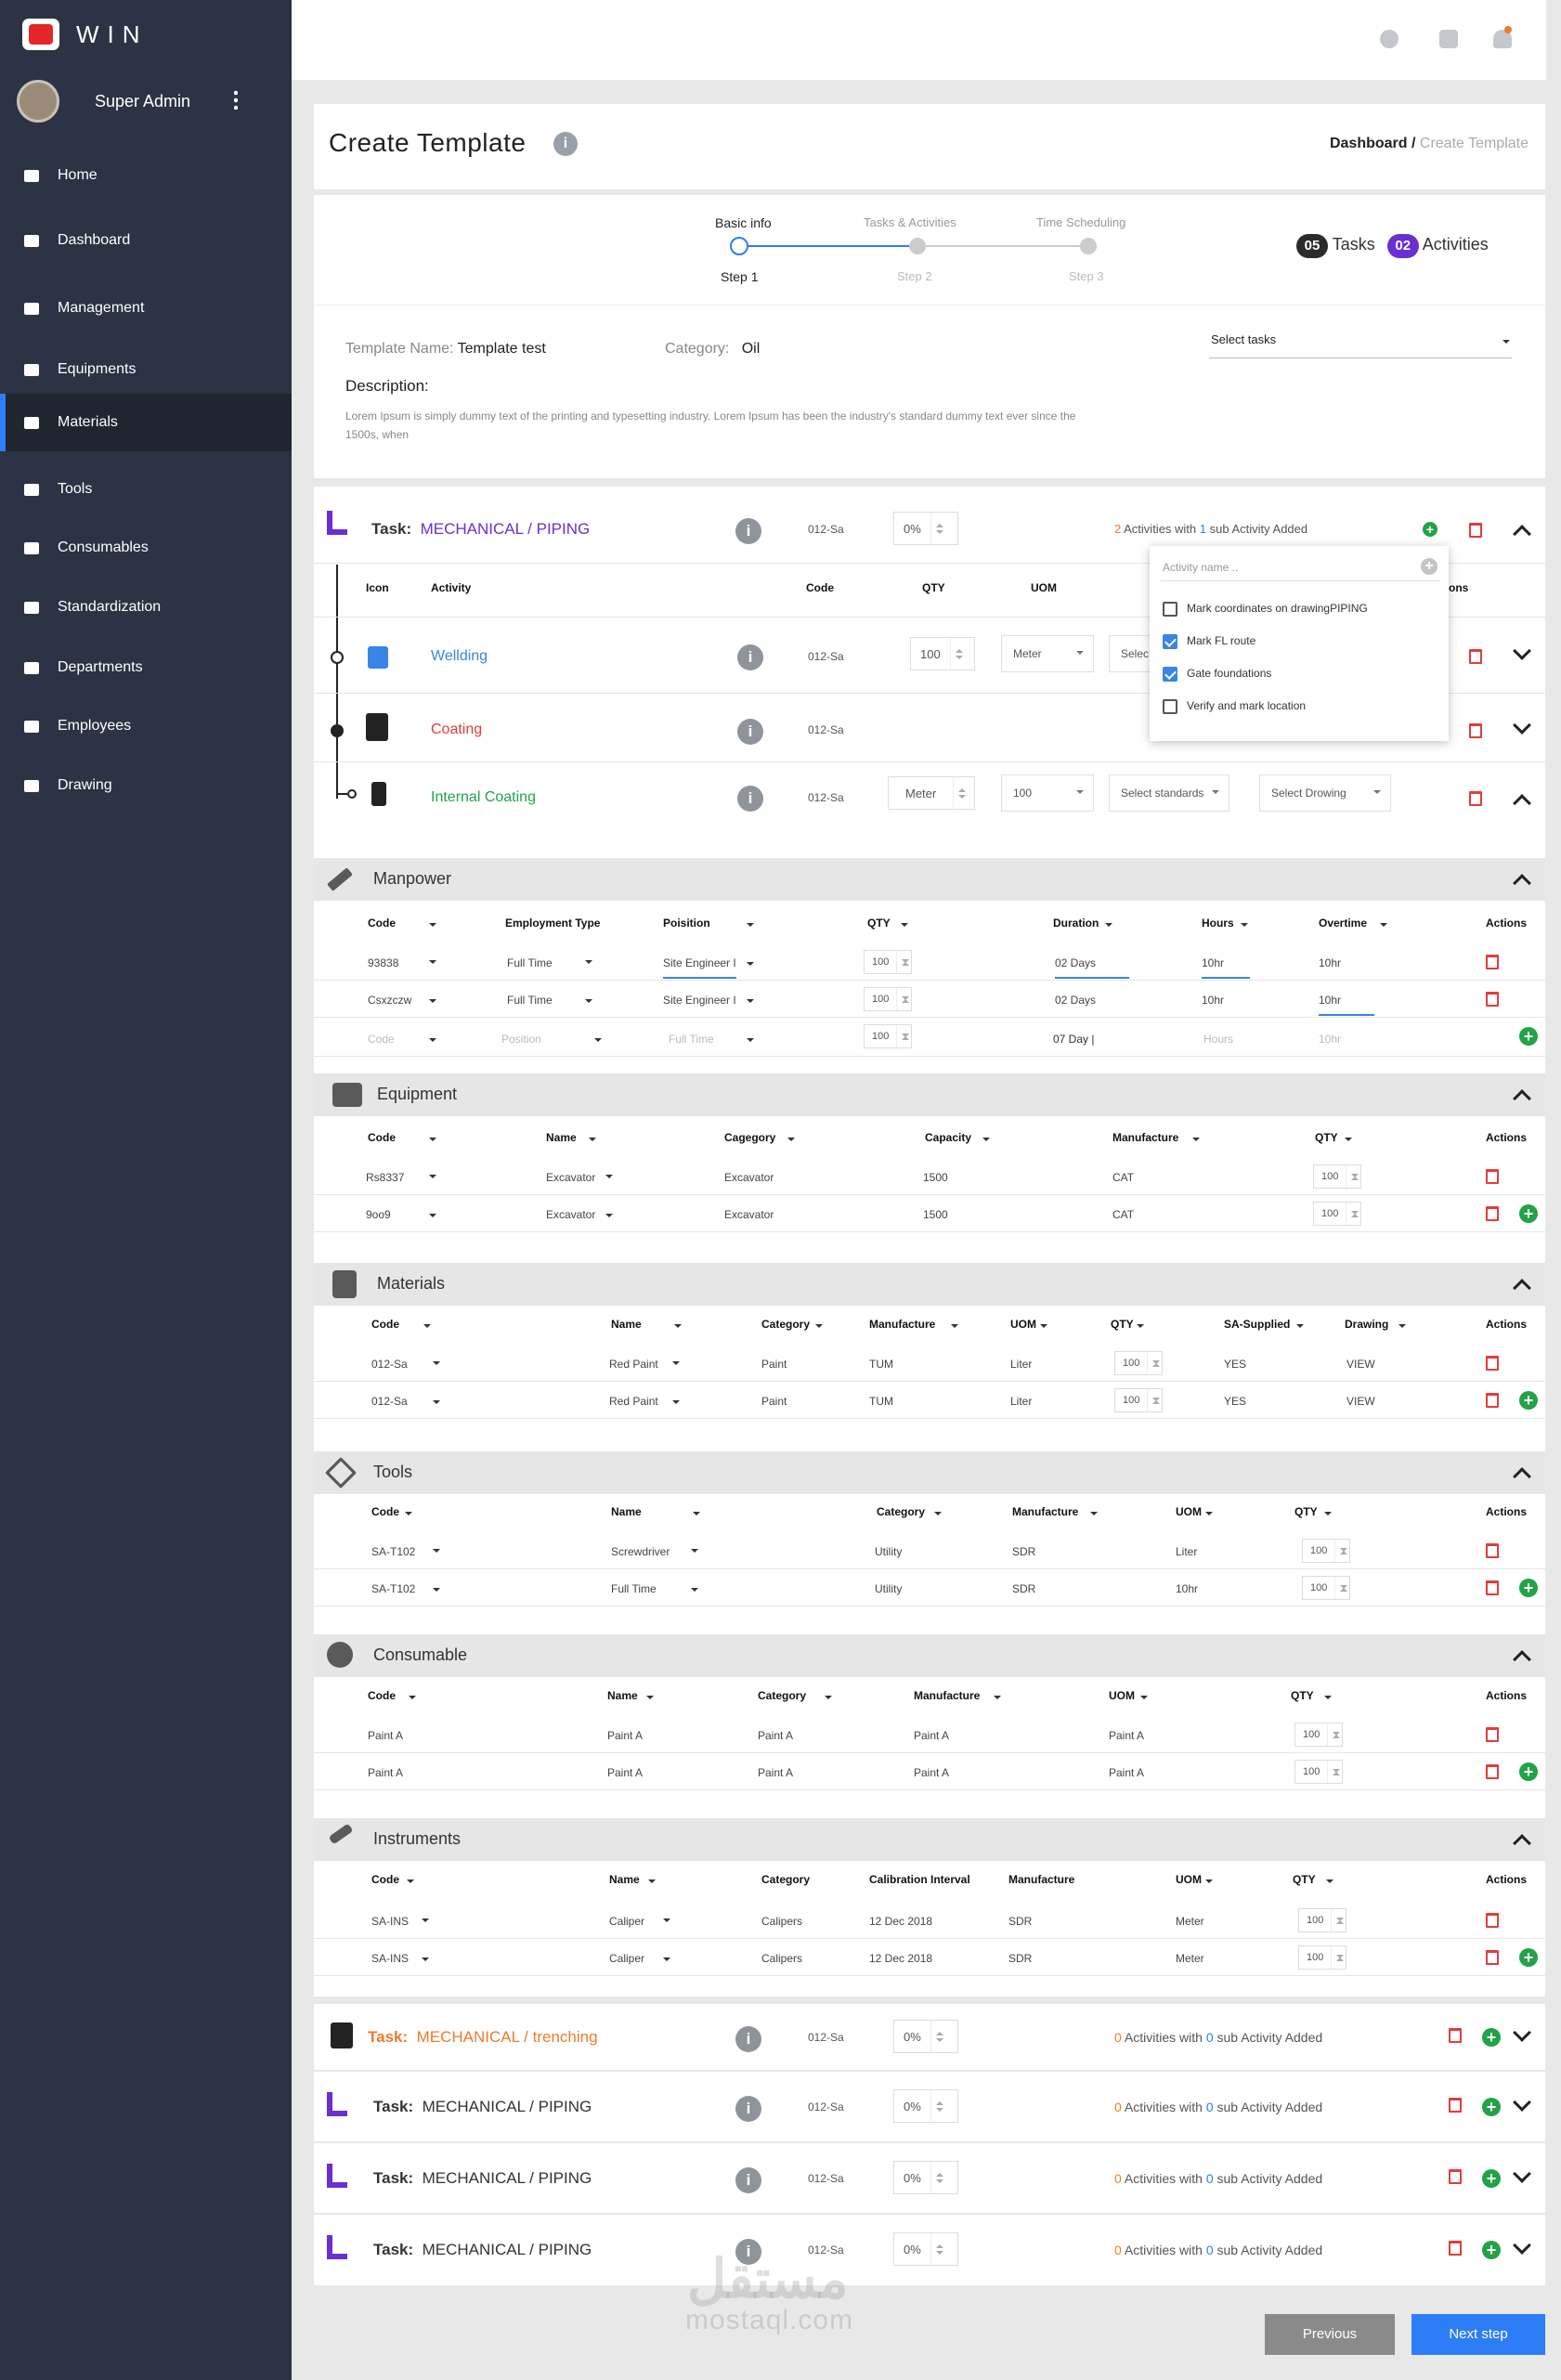 Image resolution: width=1561 pixels, height=2380 pixels. What do you see at coordinates (386, 1772) in the screenshot?
I see `cell-code: Paint A` at bounding box center [386, 1772].